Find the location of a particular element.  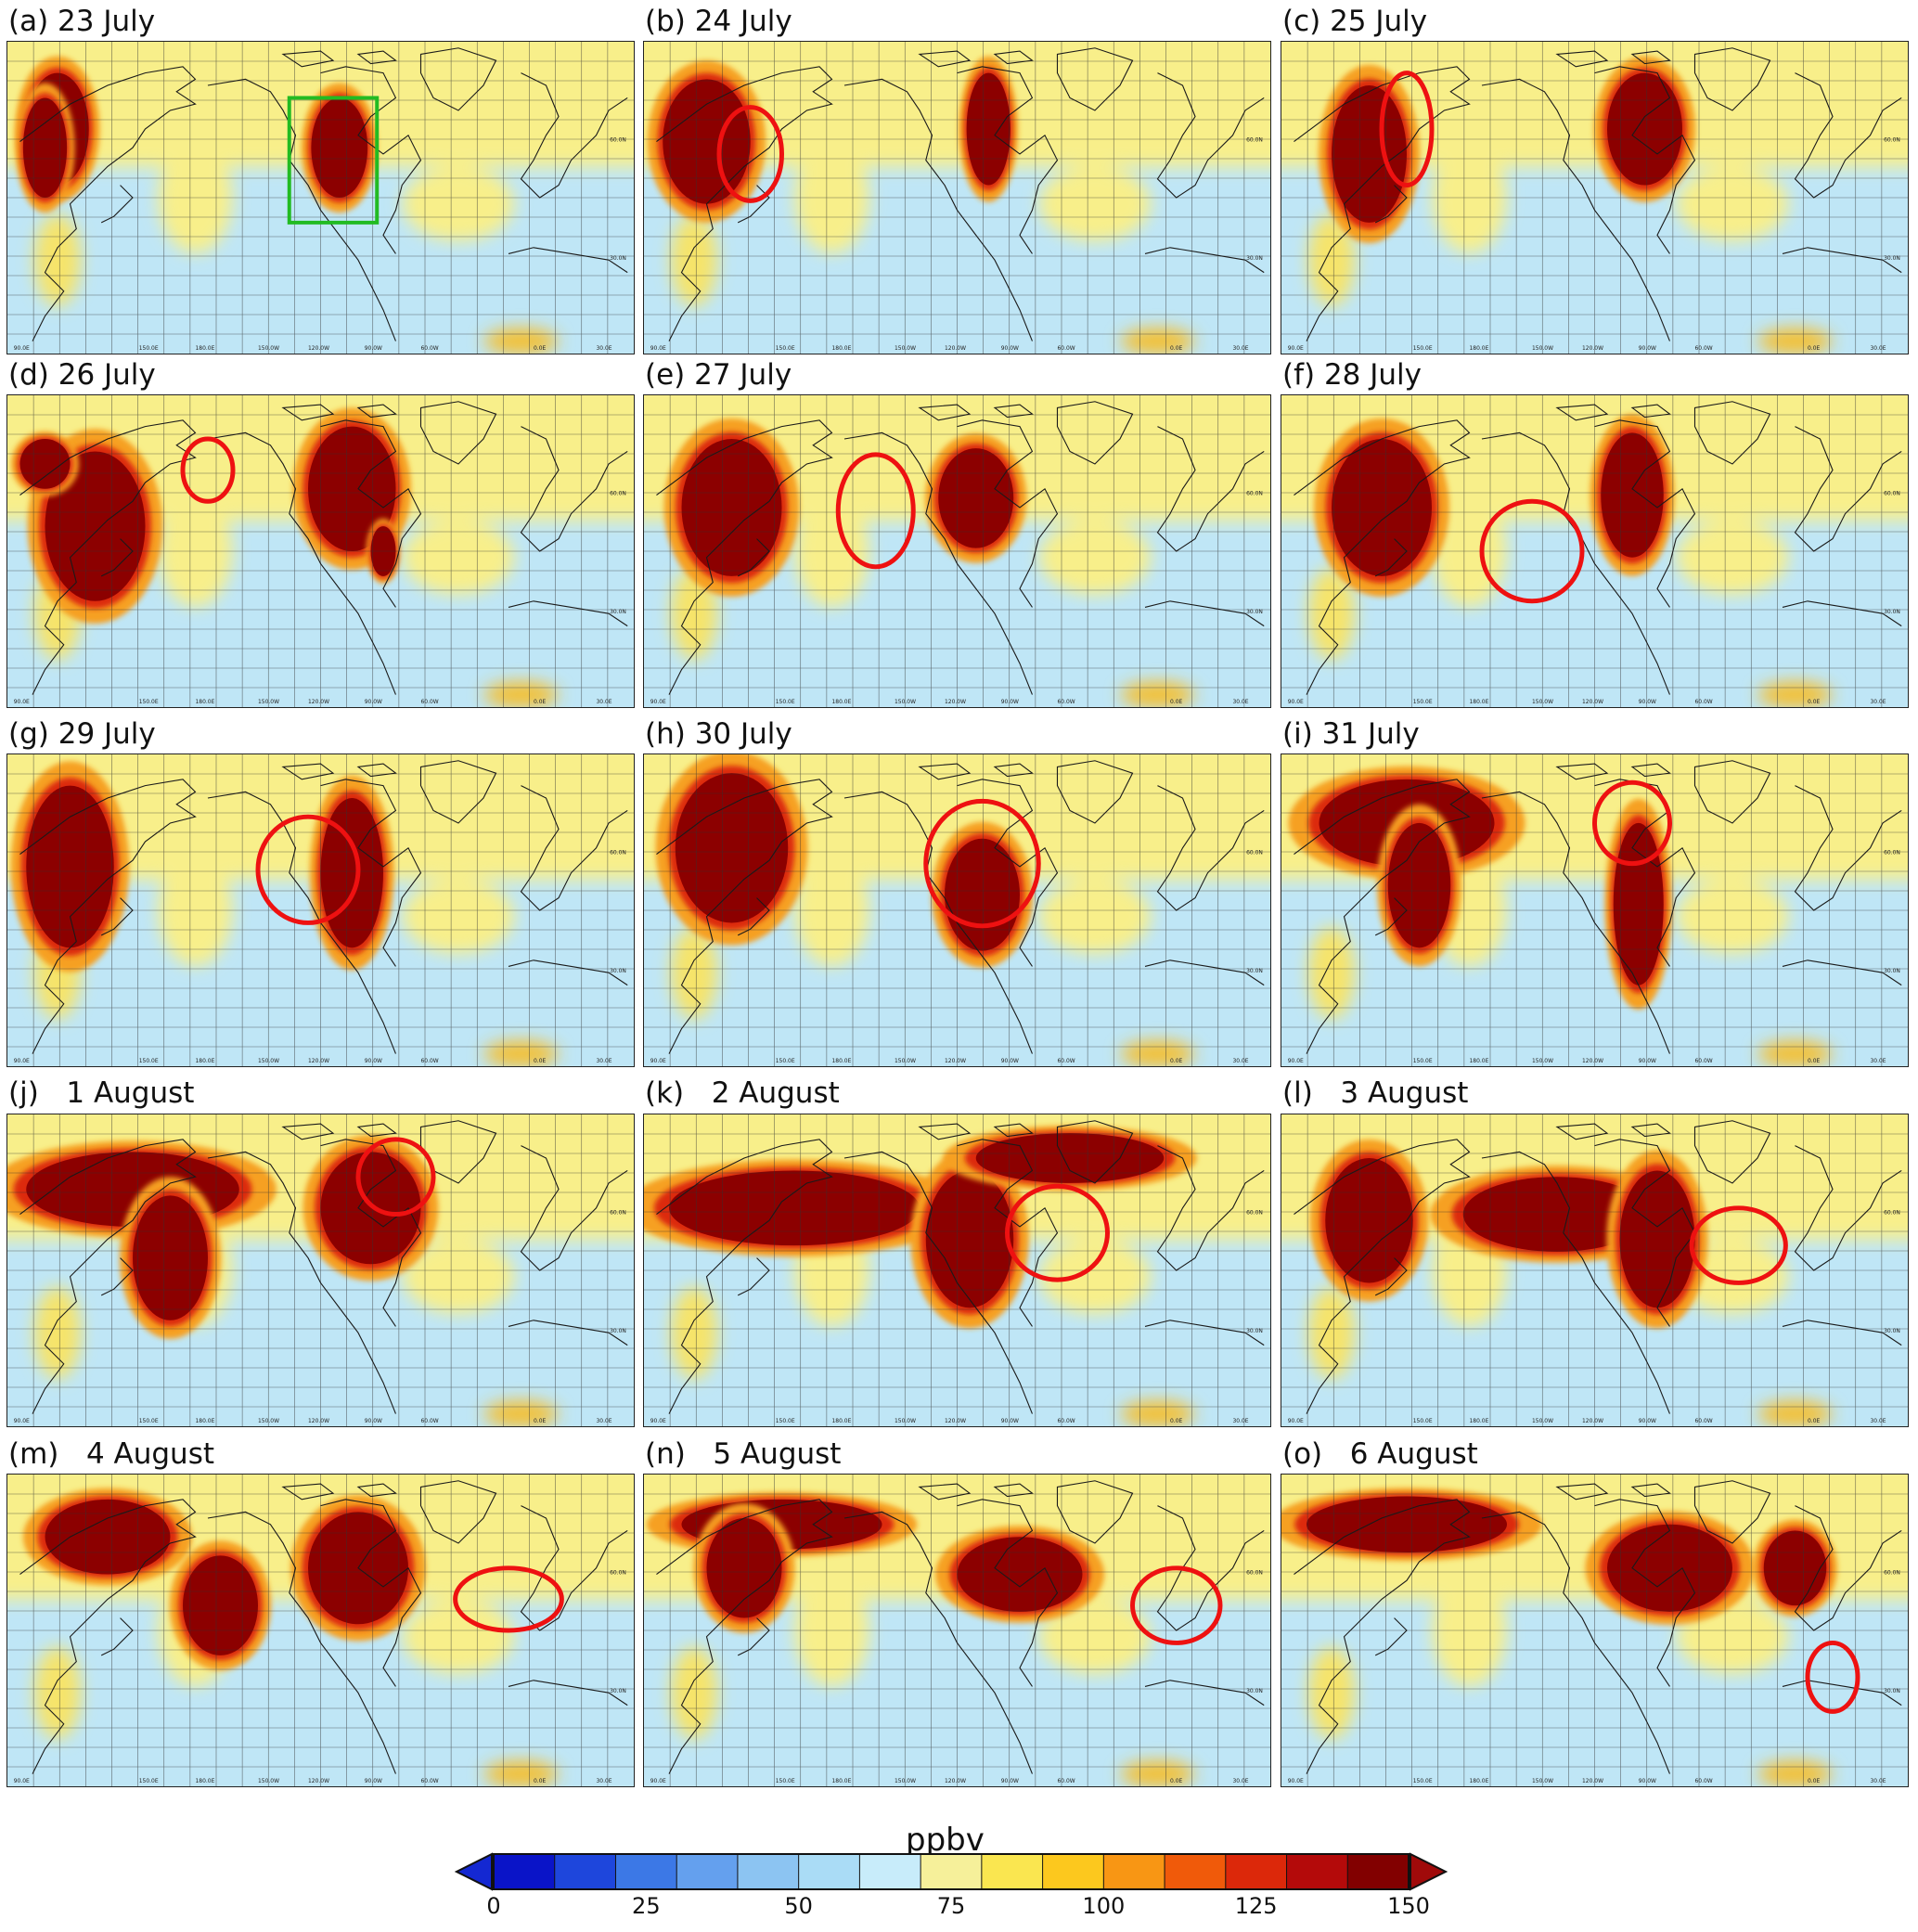

colorbar-tick-label: 100 is located at coordinates (1104, 1906).